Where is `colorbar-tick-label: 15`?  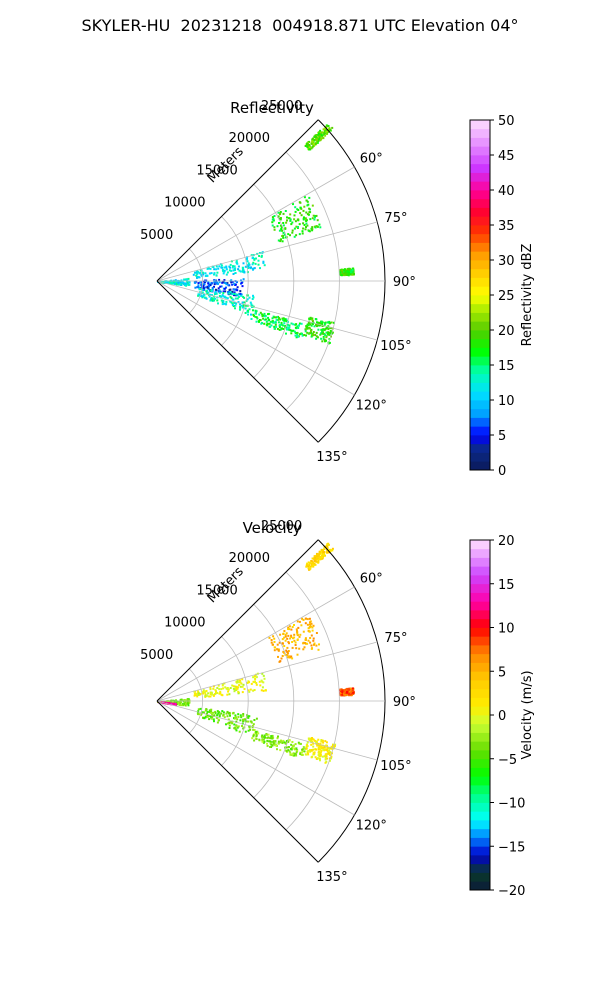
colorbar-tick-label: 15 is located at coordinates (506, 366).